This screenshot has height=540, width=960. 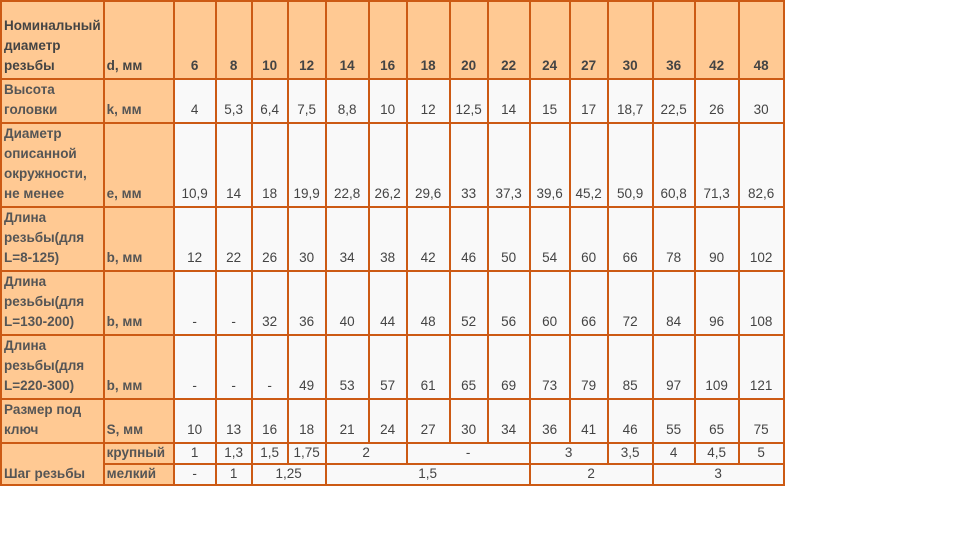 I want to click on table-cell: 18,7, so click(x=630, y=101).